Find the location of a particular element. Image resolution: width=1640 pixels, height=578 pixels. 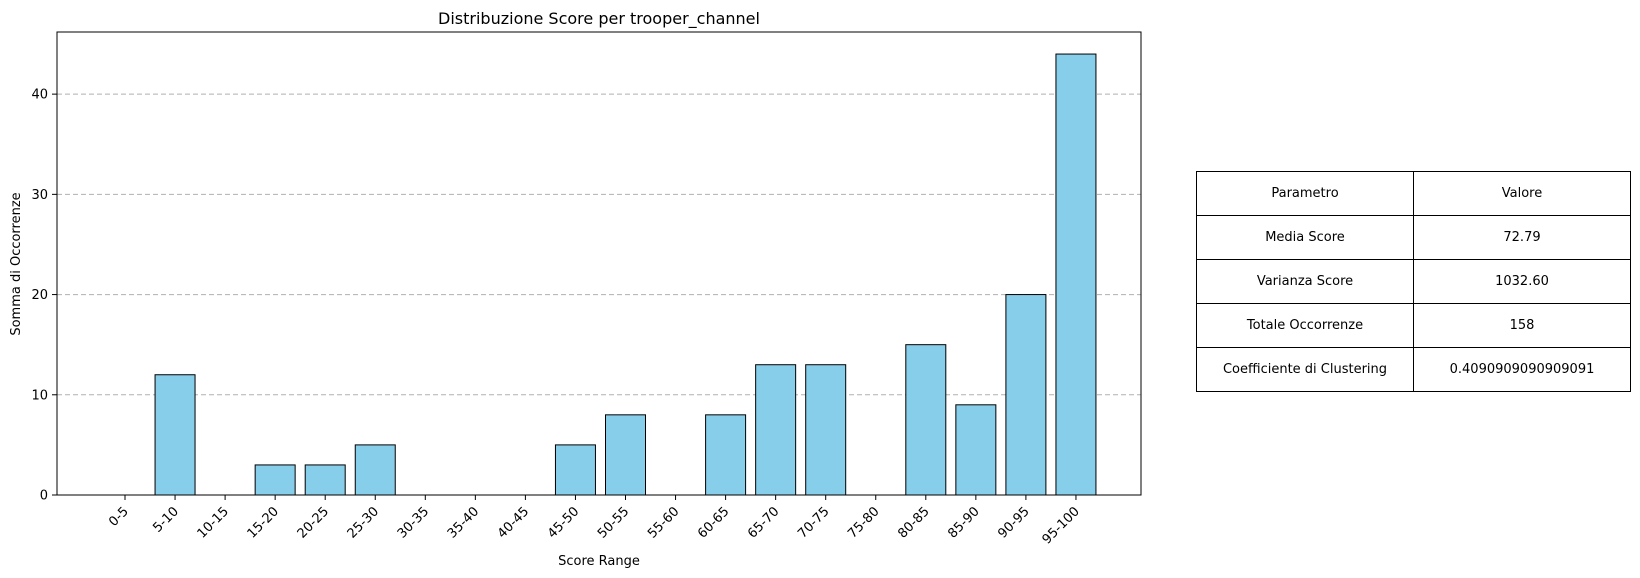

table-row: Varianza Score 1032.60 is located at coordinates (1413, 281).